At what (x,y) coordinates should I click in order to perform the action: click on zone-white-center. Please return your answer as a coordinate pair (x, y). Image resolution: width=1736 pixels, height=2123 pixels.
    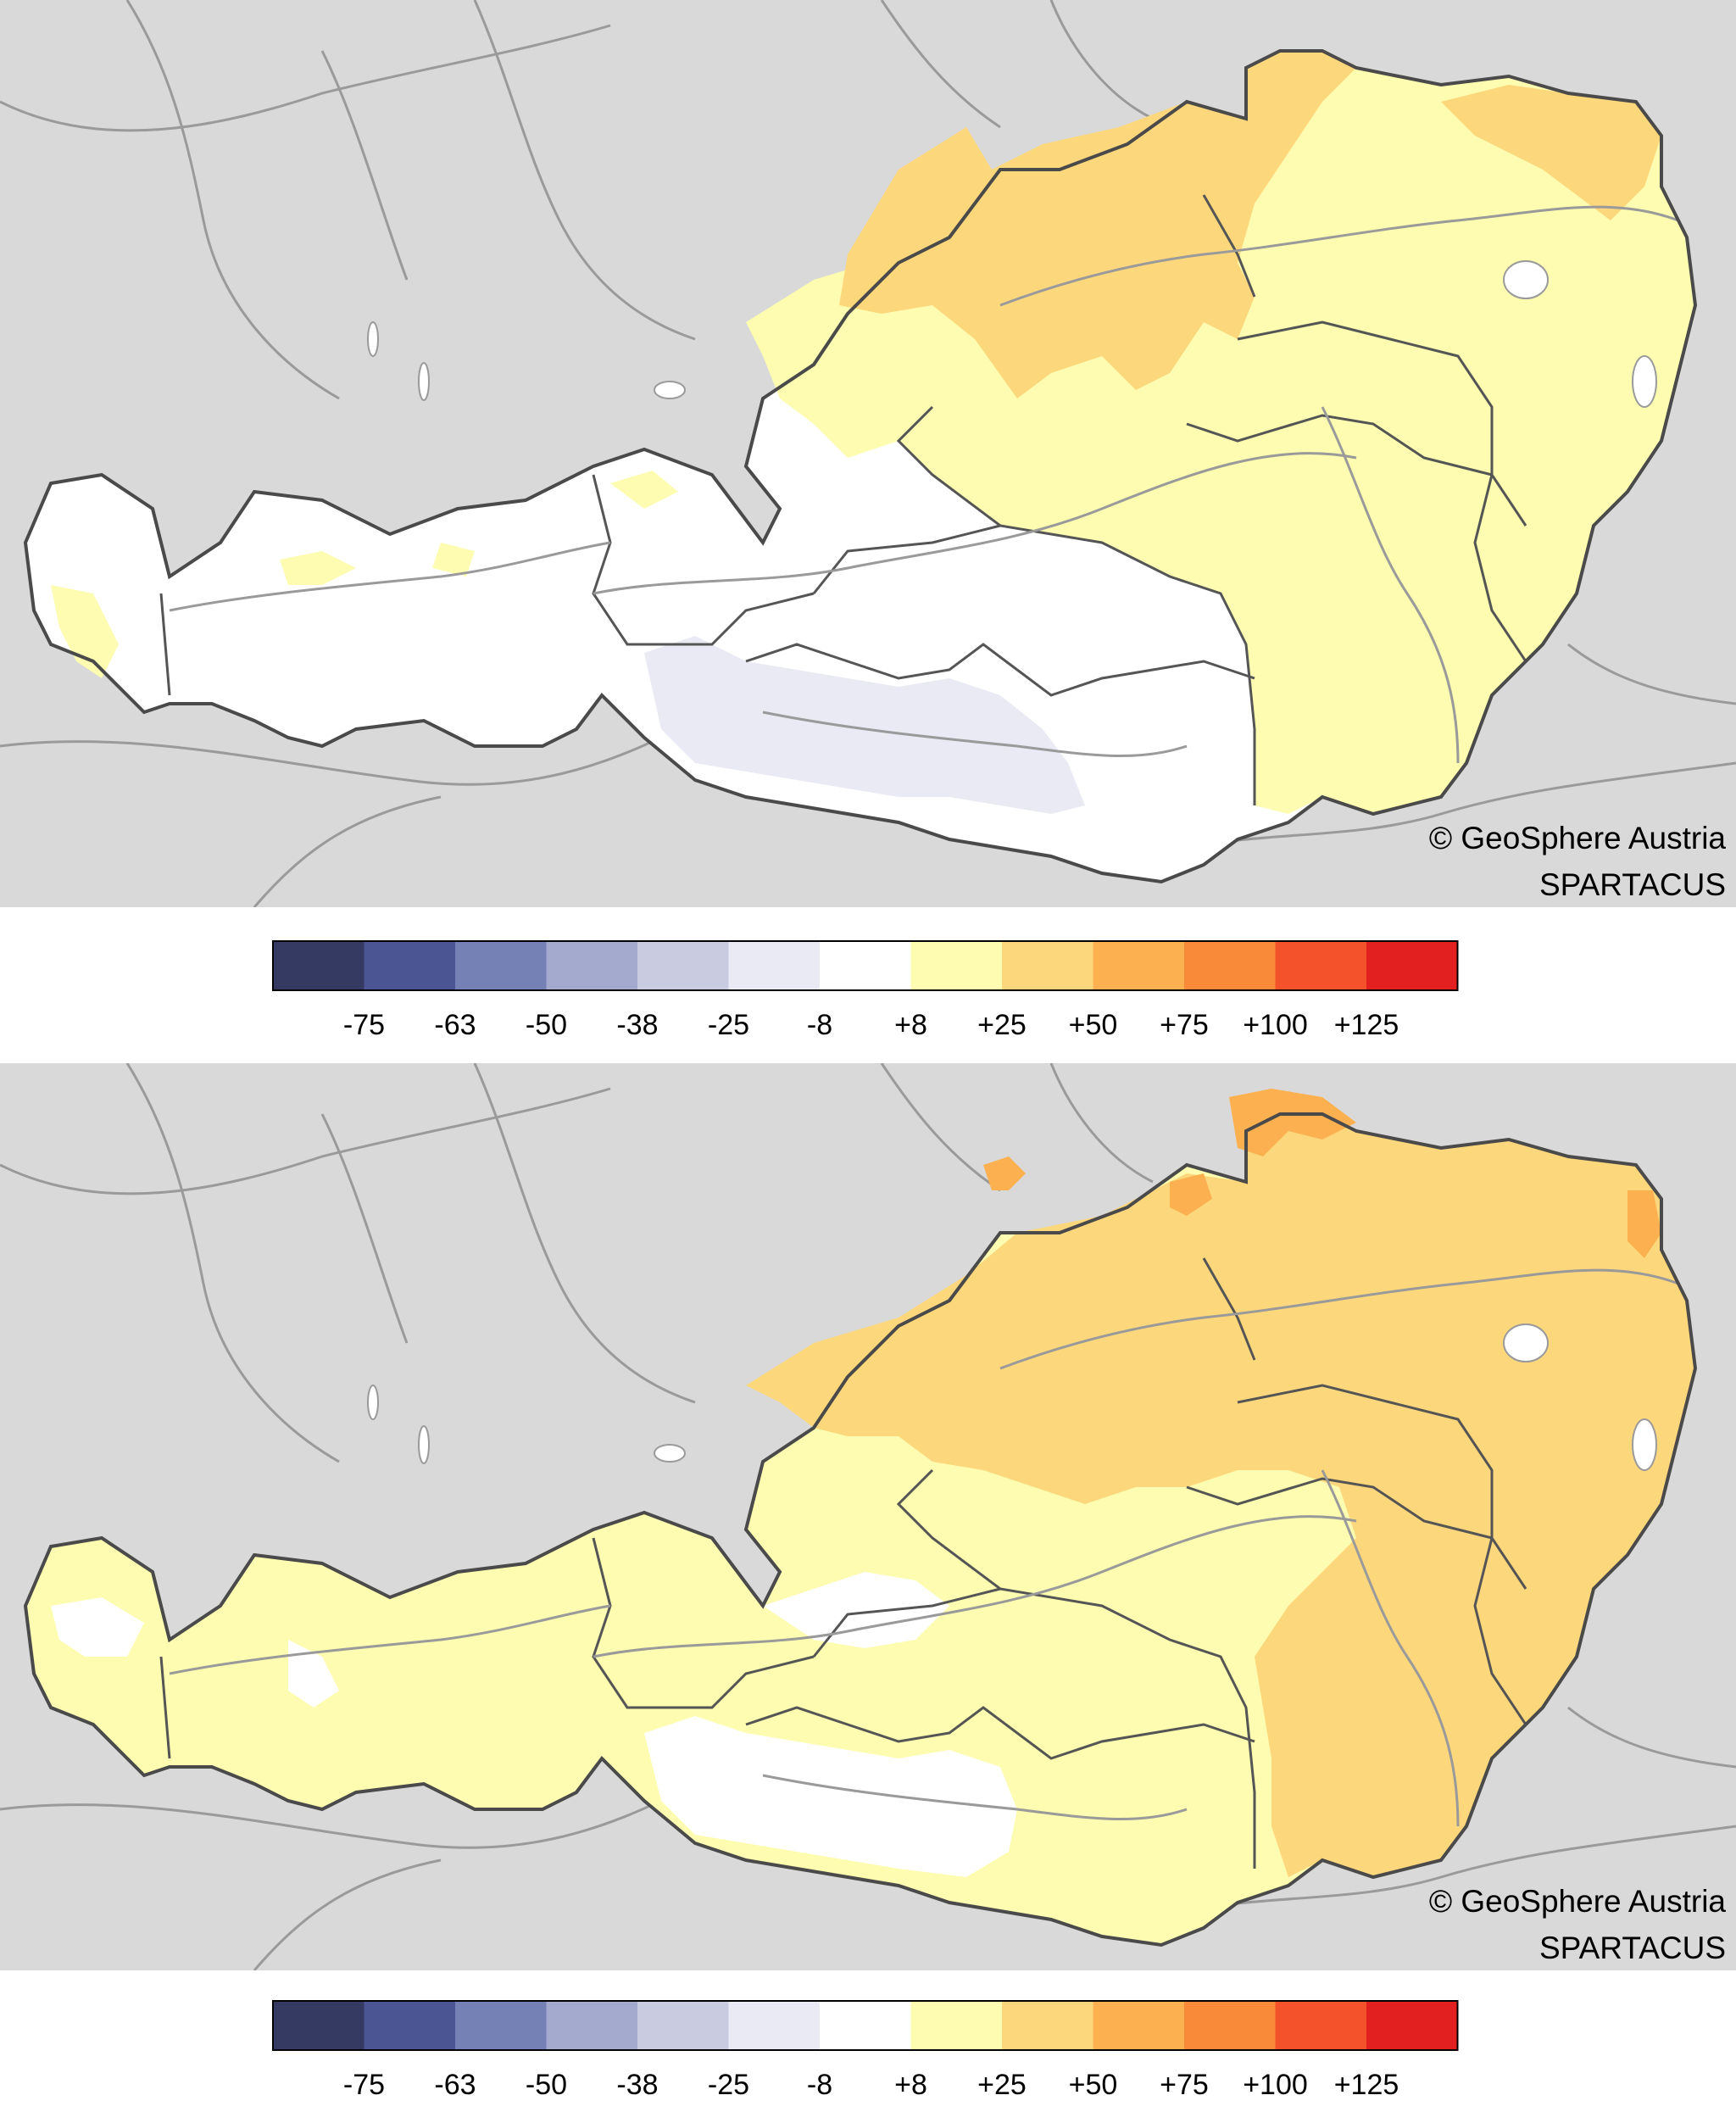
    Looking at the image, I should click on (500, 1640).